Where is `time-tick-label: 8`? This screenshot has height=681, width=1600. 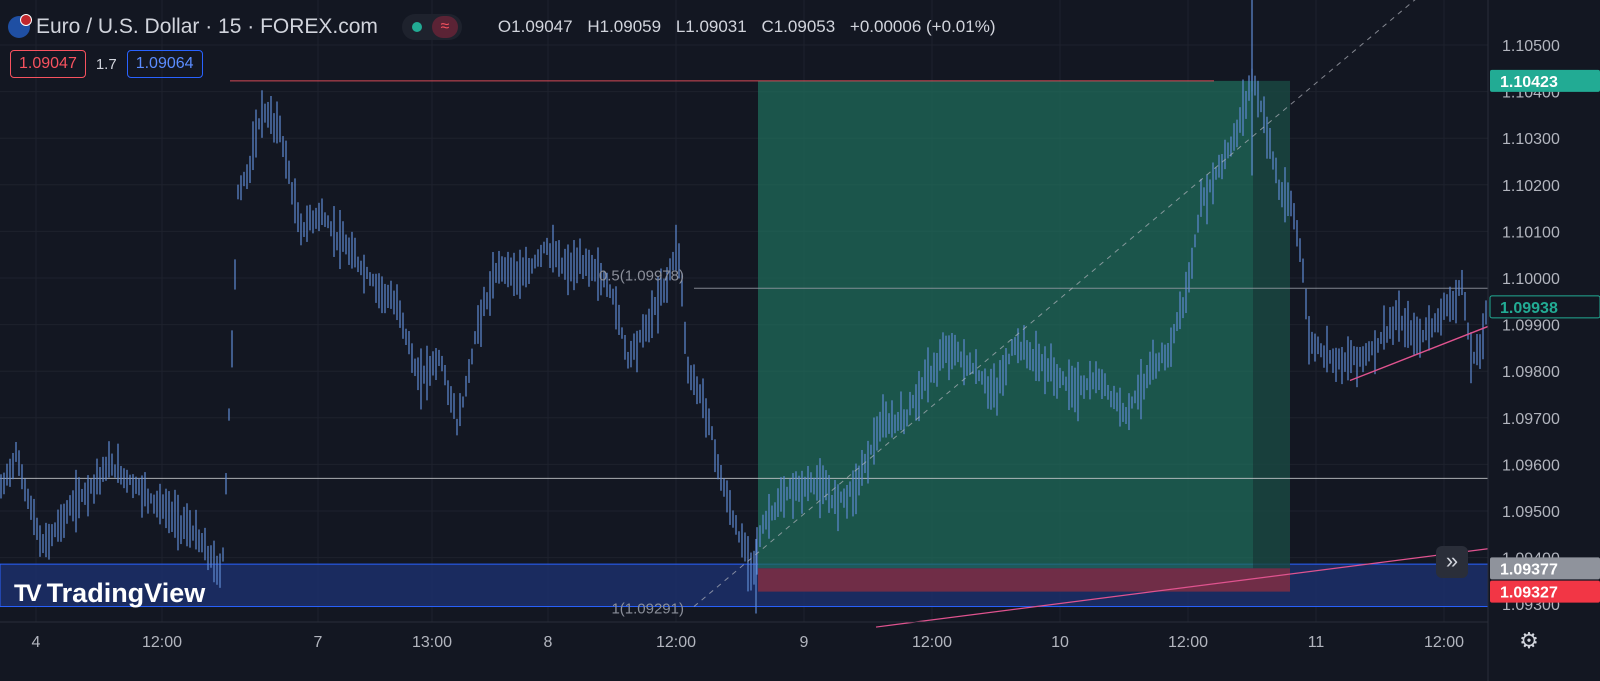
time-tick-label: 8 is located at coordinates (548, 642).